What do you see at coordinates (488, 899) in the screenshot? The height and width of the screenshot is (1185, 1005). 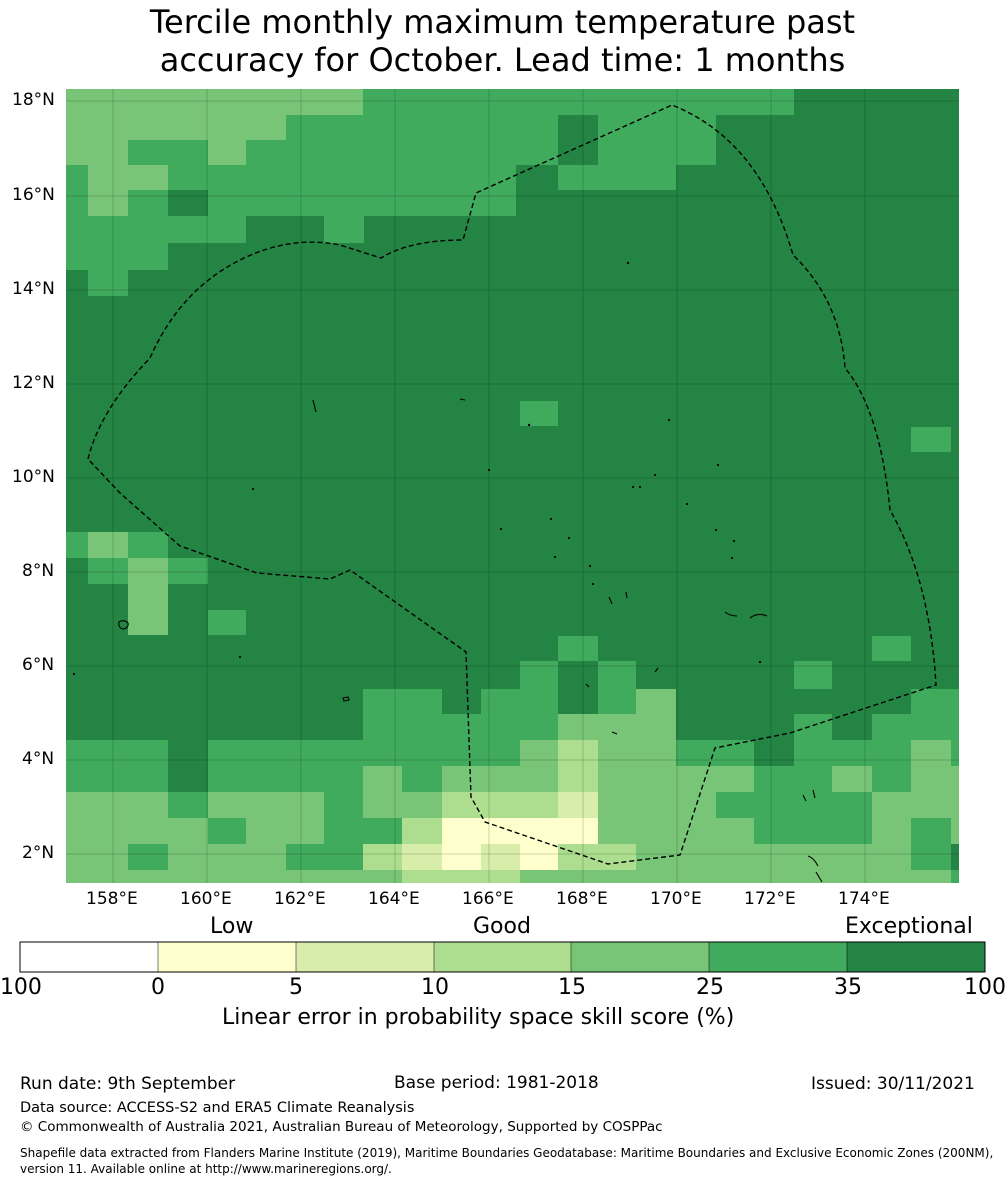 I see `lon-label: 166°E` at bounding box center [488, 899].